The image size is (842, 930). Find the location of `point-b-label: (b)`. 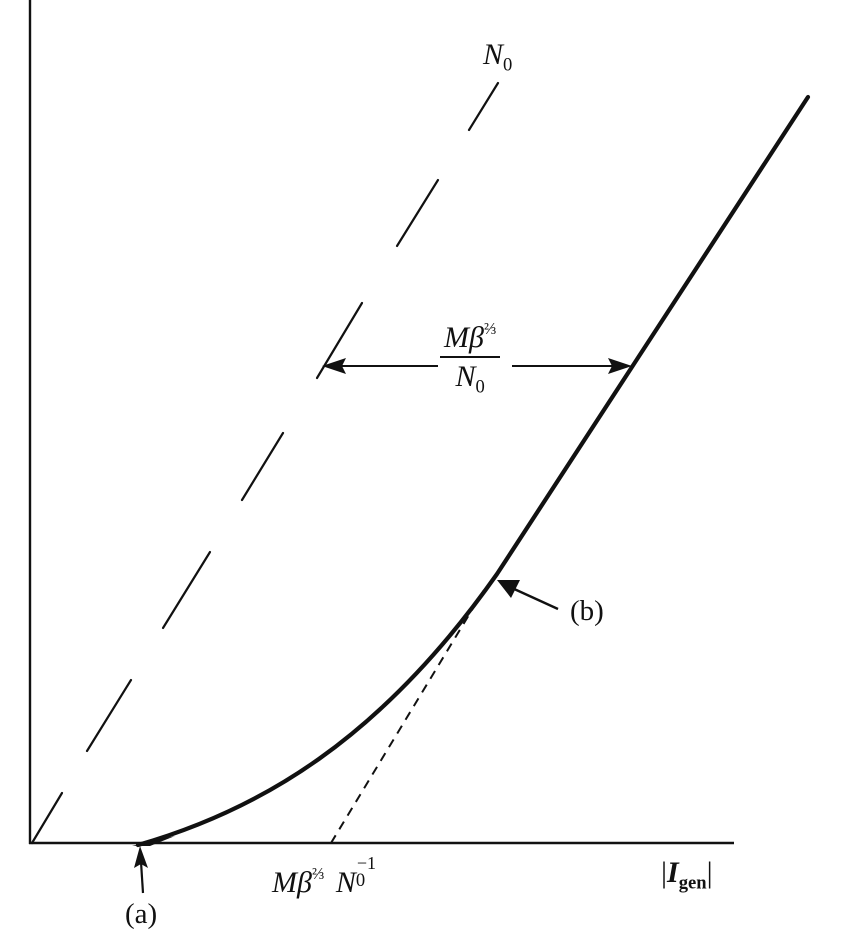

point-b-label: (b) is located at coordinates (587, 611).